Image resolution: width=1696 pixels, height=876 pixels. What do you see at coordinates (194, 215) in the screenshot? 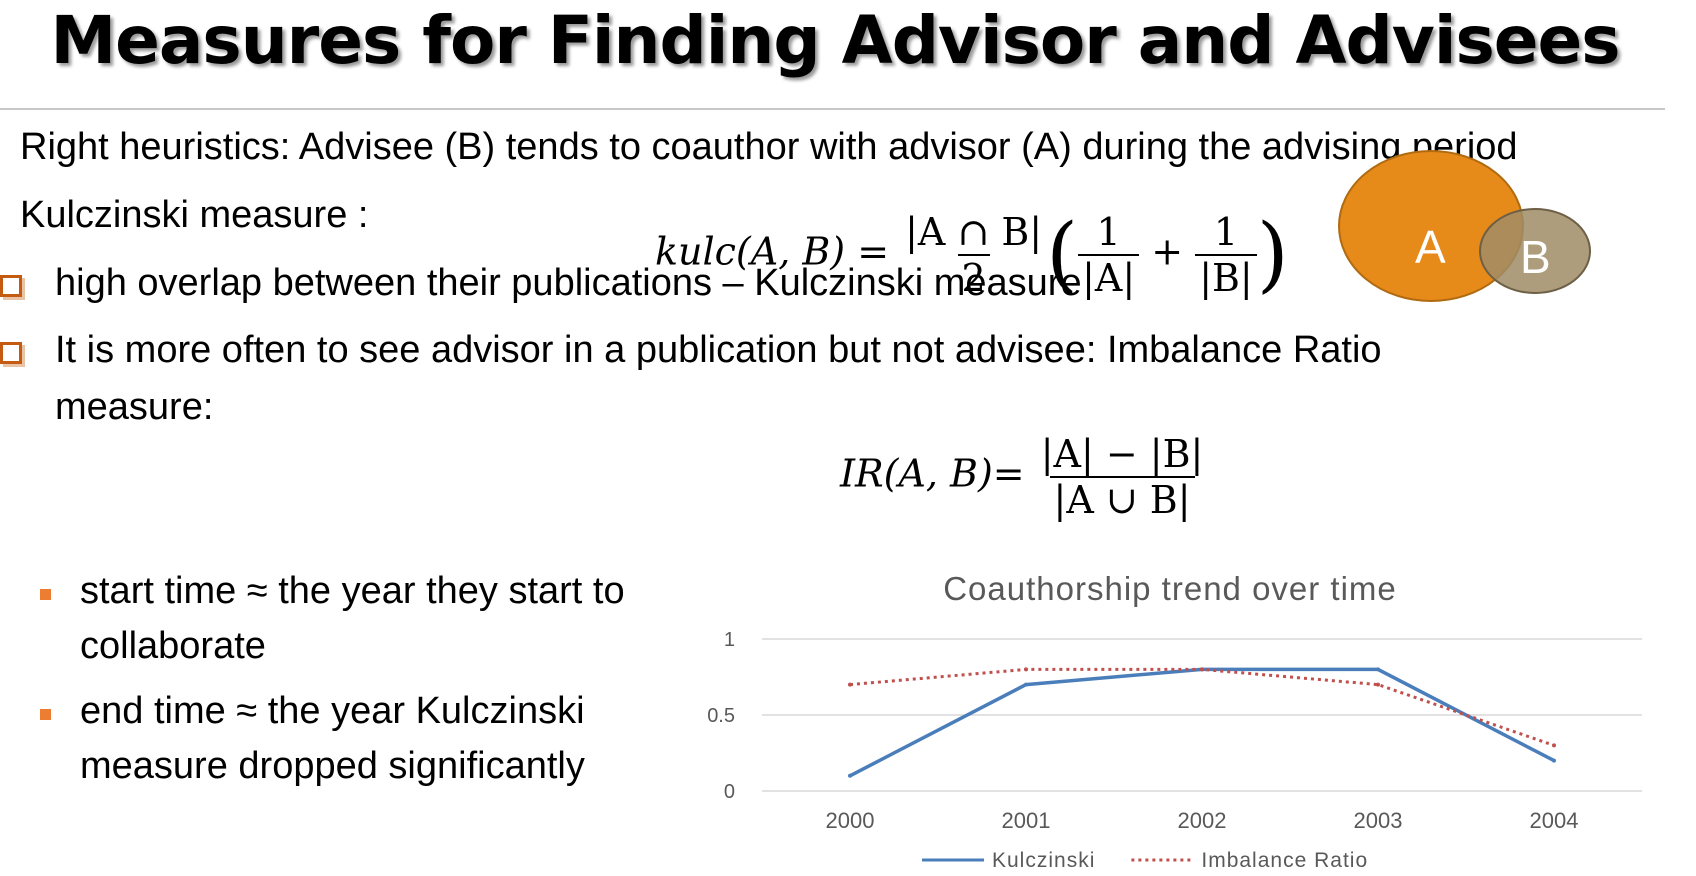
I see `kulczinski-heading: Kulczinski measure :` at bounding box center [194, 215].